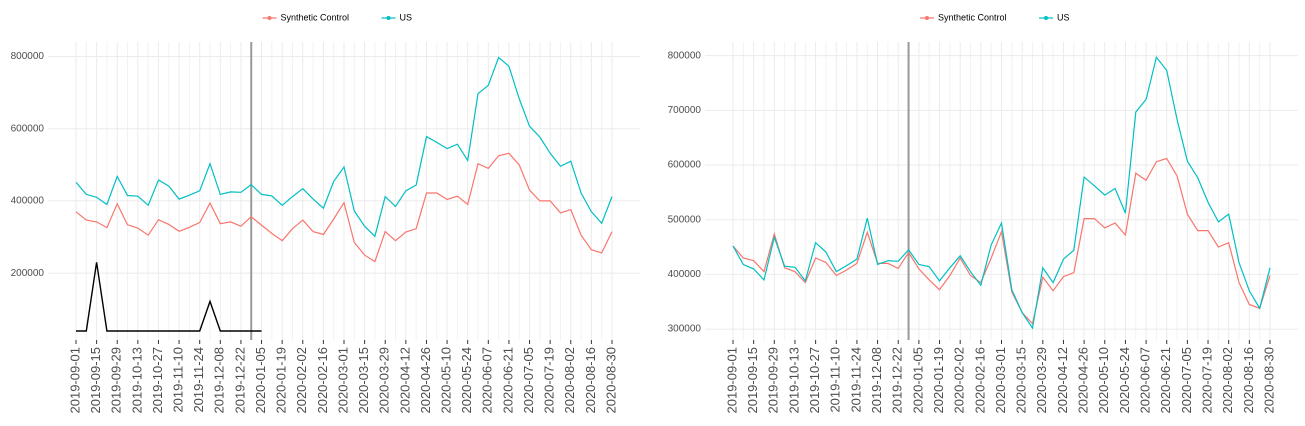 Image resolution: width=1305 pixels, height=426 pixels. I want to click on y-tick-label: 200000, so click(28, 273).